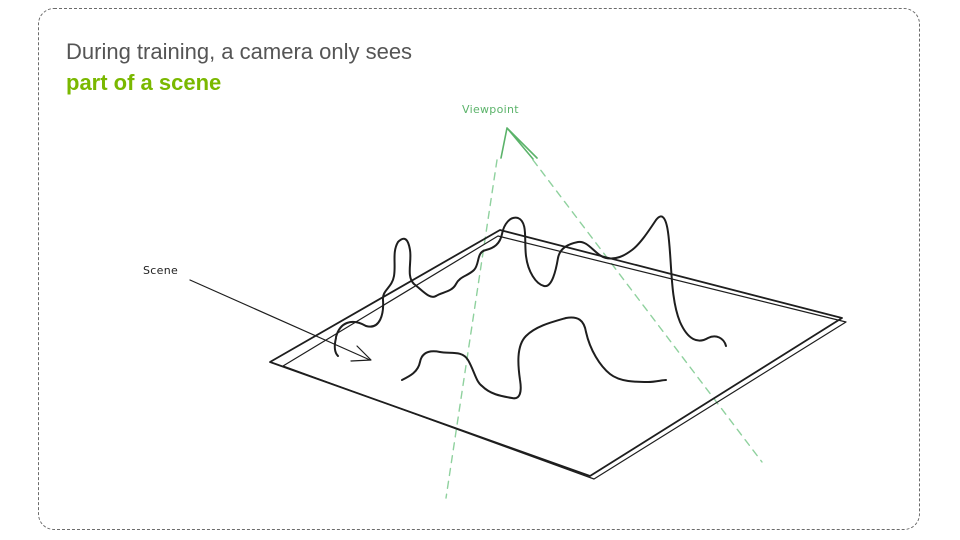 Image resolution: width=960 pixels, height=540 pixels. I want to click on scene-label: Scene, so click(160, 270).